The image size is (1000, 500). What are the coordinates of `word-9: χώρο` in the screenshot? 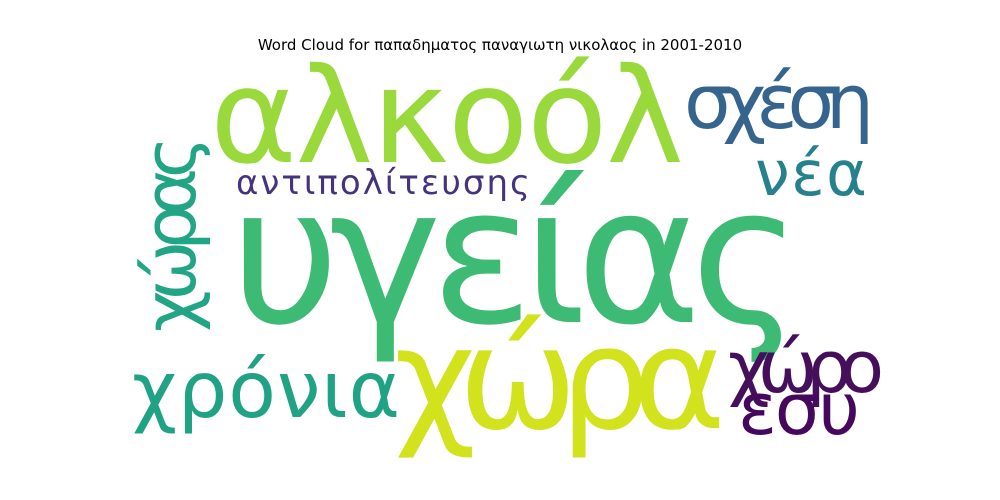 It's located at (806, 367).